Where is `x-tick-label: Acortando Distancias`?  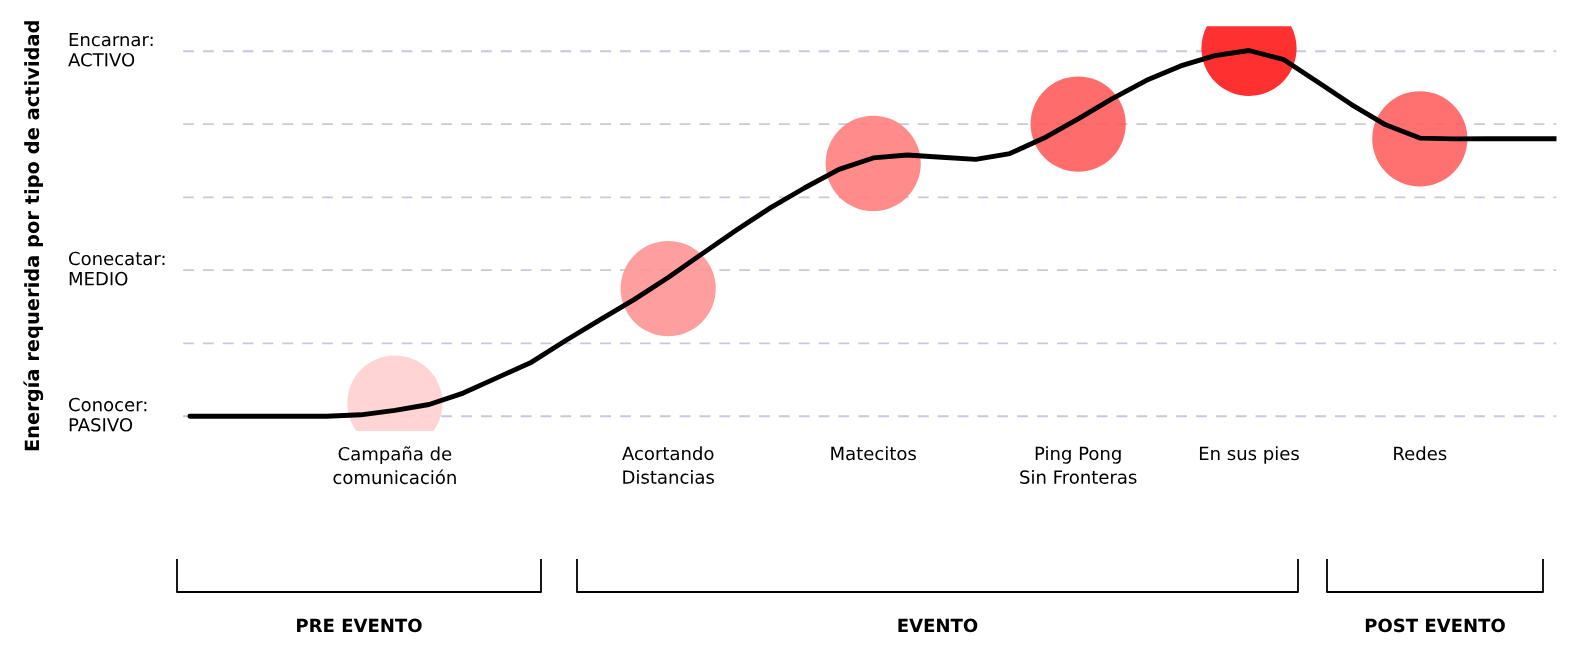 x-tick-label: Acortando Distancias is located at coordinates (668, 465).